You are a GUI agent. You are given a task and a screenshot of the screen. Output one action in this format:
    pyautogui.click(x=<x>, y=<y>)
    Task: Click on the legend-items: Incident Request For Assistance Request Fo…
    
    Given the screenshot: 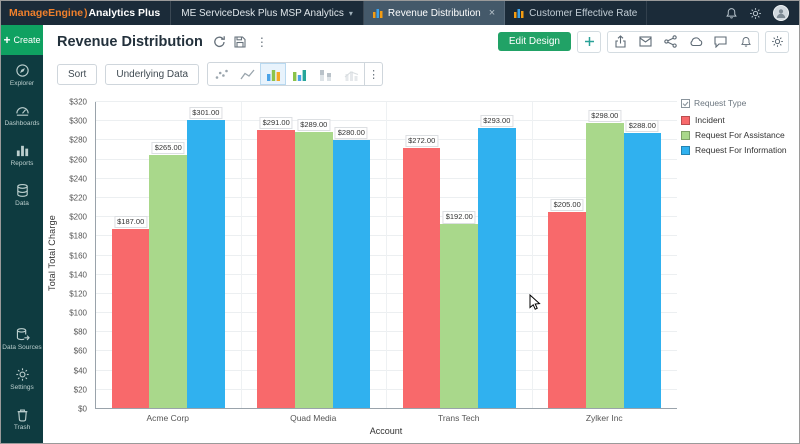 What is the action you would take?
    pyautogui.click(x=738, y=135)
    